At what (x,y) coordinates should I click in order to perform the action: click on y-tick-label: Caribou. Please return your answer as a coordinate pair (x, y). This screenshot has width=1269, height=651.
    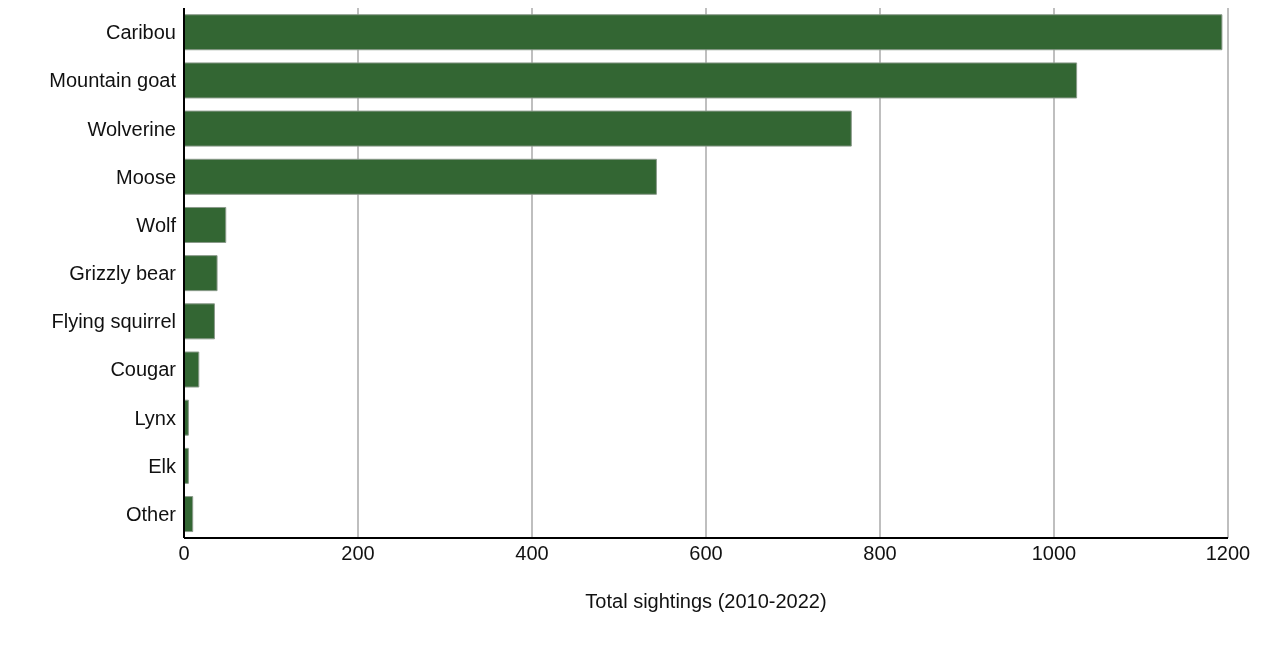
    Looking at the image, I should click on (140, 32).